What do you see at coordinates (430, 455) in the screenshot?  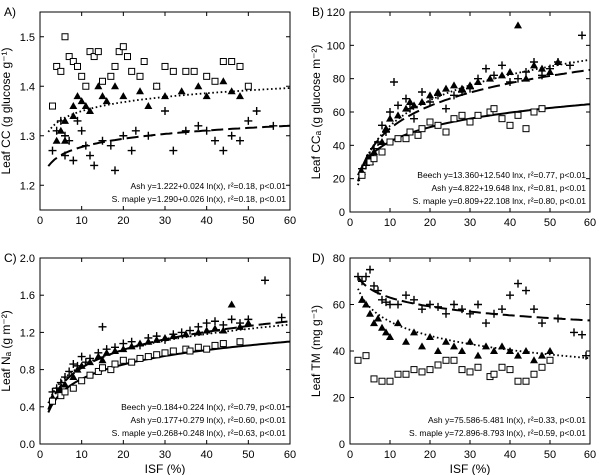 I see `x-tick-label: 20` at bounding box center [430, 455].